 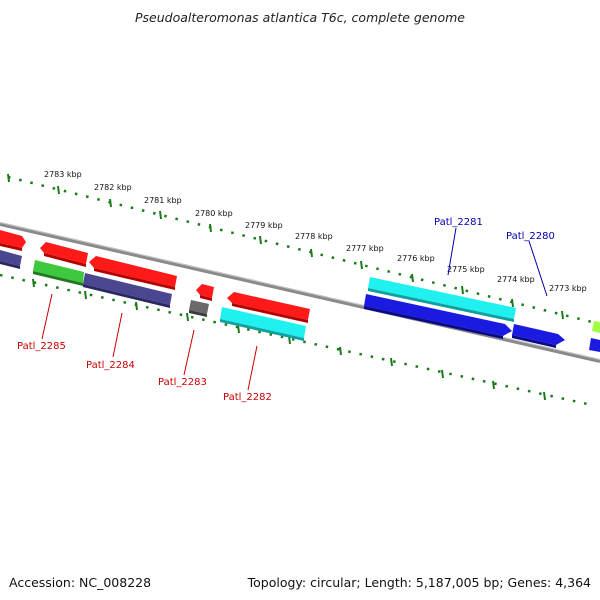 I want to click on gene-label-patl-2285: Patl_2285, so click(x=41, y=346).